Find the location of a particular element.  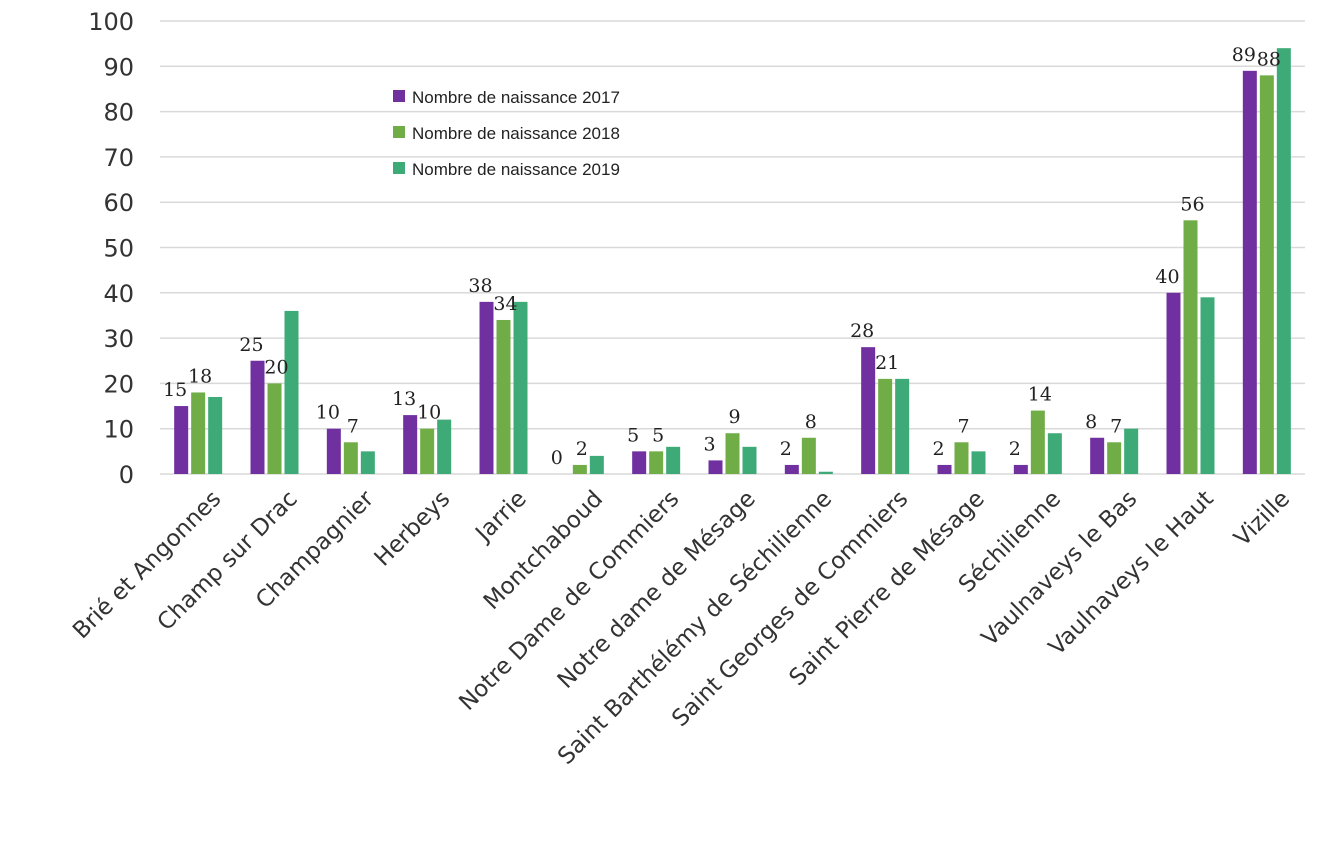

x-tick-label: Jarrie is located at coordinates (501, 517).